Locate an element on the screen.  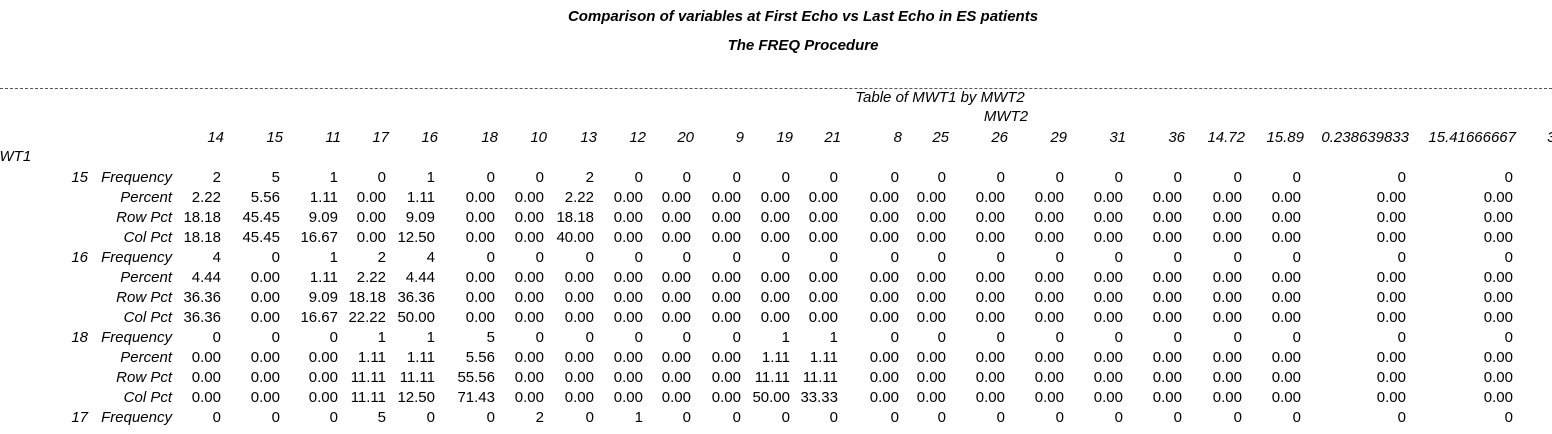
column-header: 15.41666667 is located at coordinates (1472, 137).